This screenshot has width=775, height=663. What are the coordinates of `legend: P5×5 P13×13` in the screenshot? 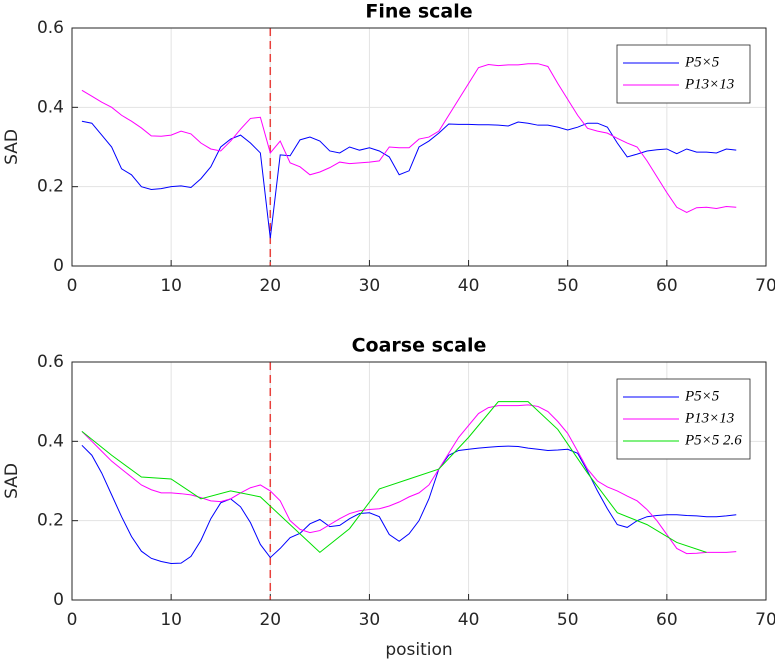 It's located at (683, 74).